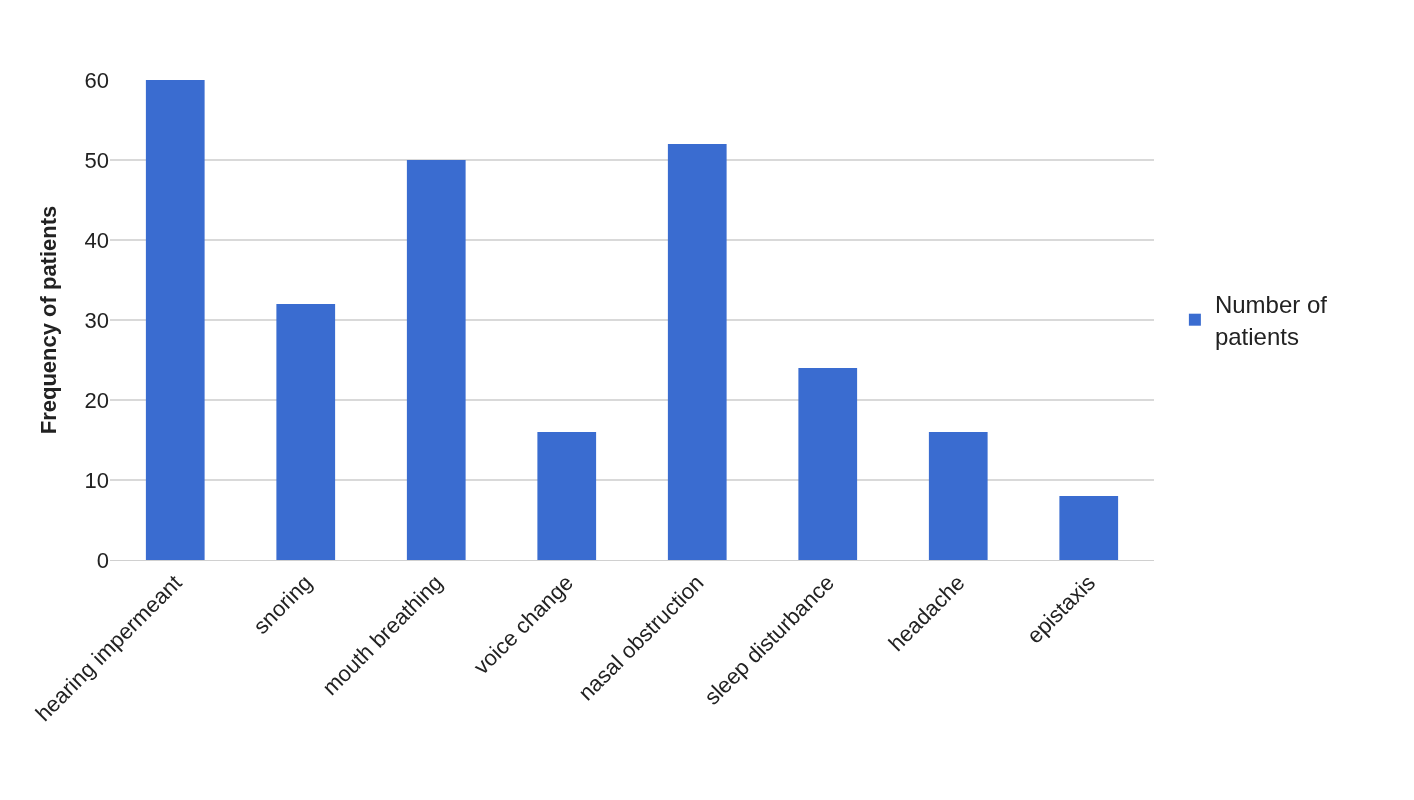  Describe the element at coordinates (96, 80) in the screenshot. I see `y-tick-label: 60` at that location.